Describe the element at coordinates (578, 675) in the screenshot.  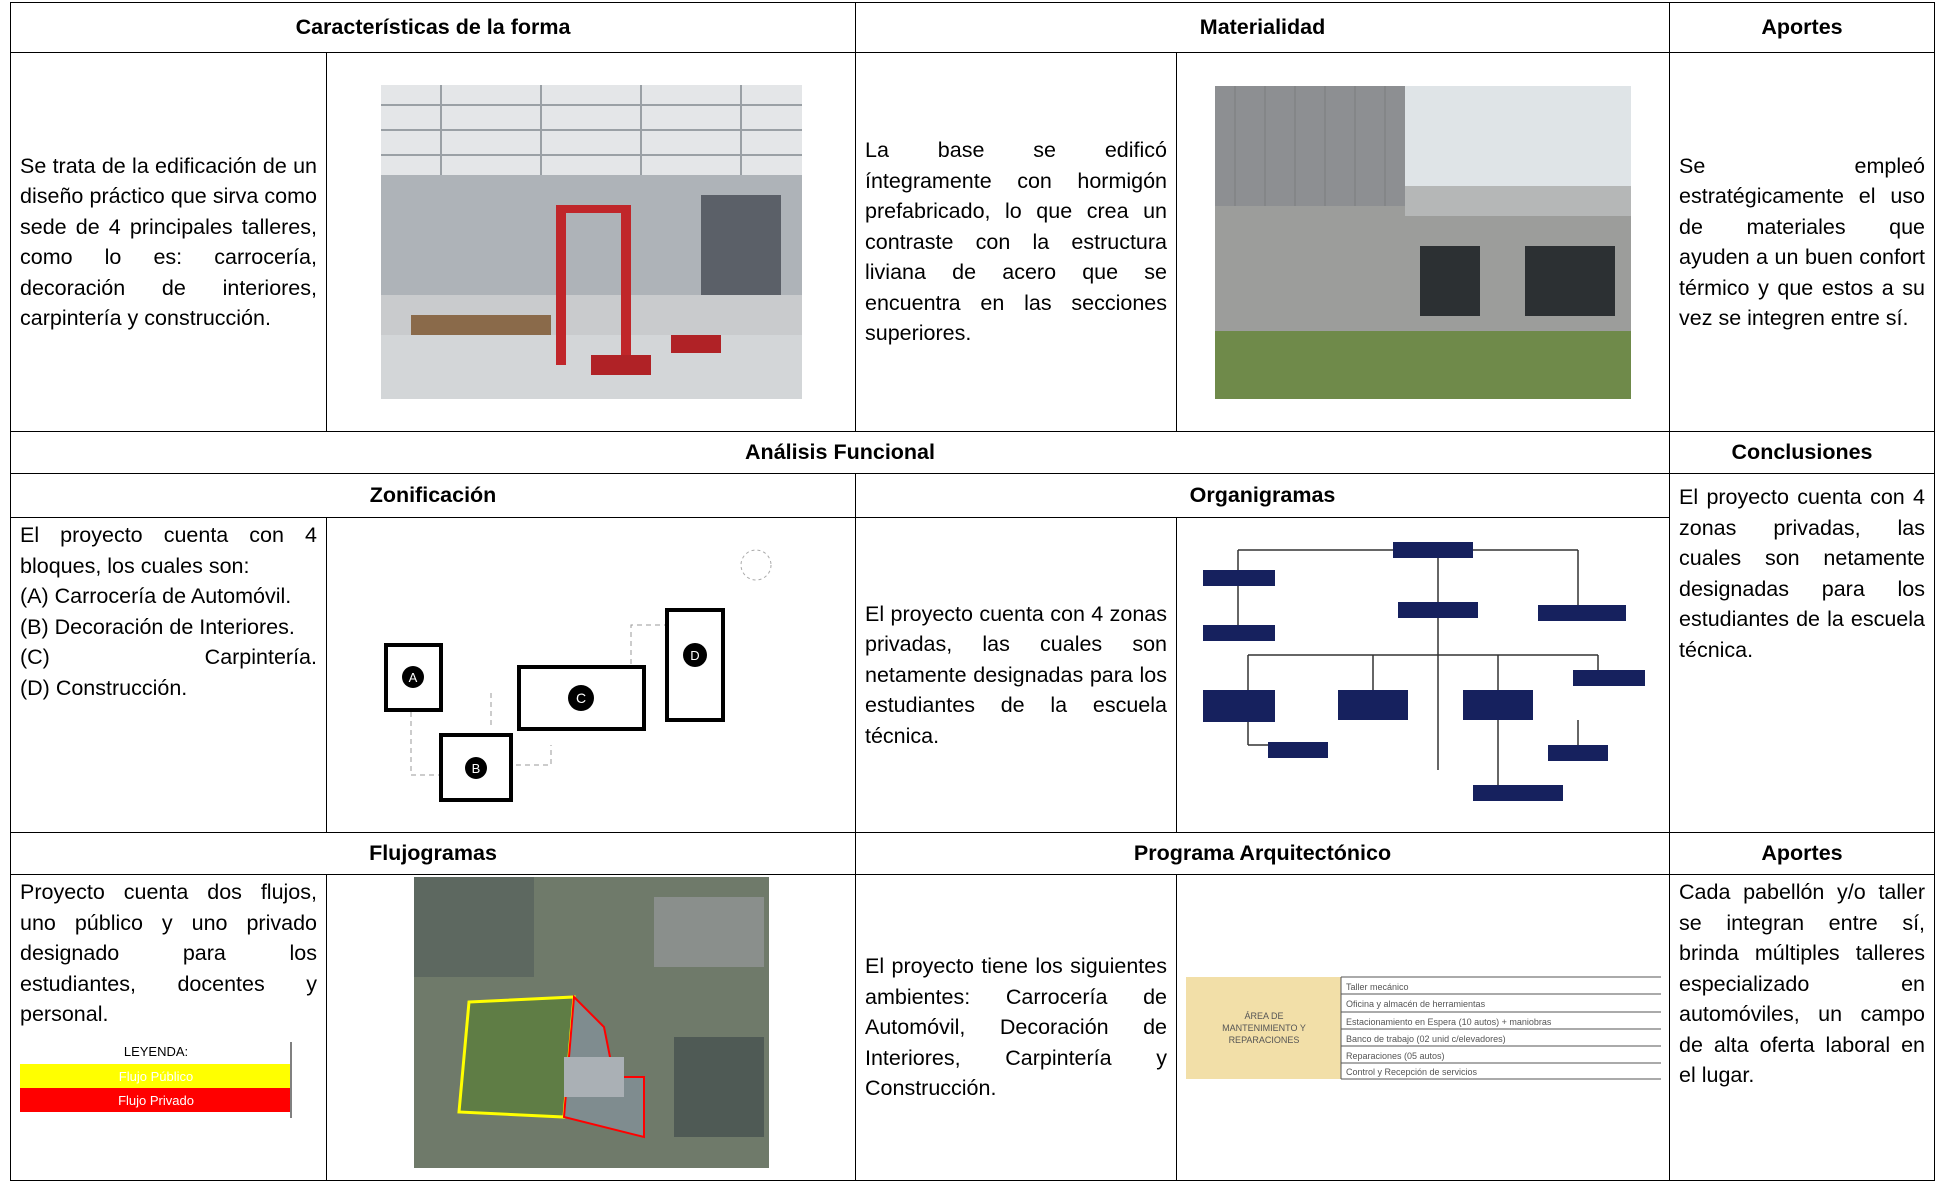
I see `zoning-diagram: A B C D` at that location.